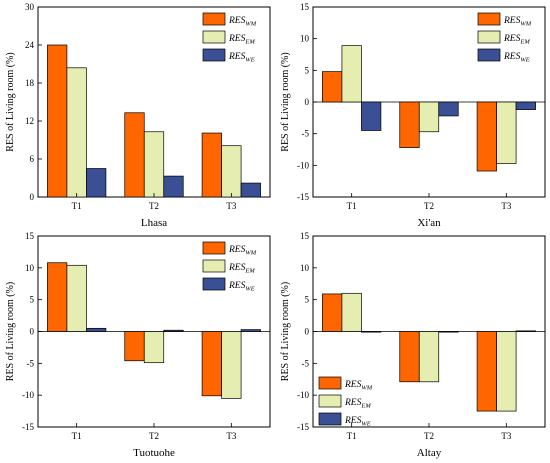 Image resolution: width=550 pixels, height=463 pixels. Describe the element at coordinates (30, 45) in the screenshot. I see `y-tick-label: 24` at that location.